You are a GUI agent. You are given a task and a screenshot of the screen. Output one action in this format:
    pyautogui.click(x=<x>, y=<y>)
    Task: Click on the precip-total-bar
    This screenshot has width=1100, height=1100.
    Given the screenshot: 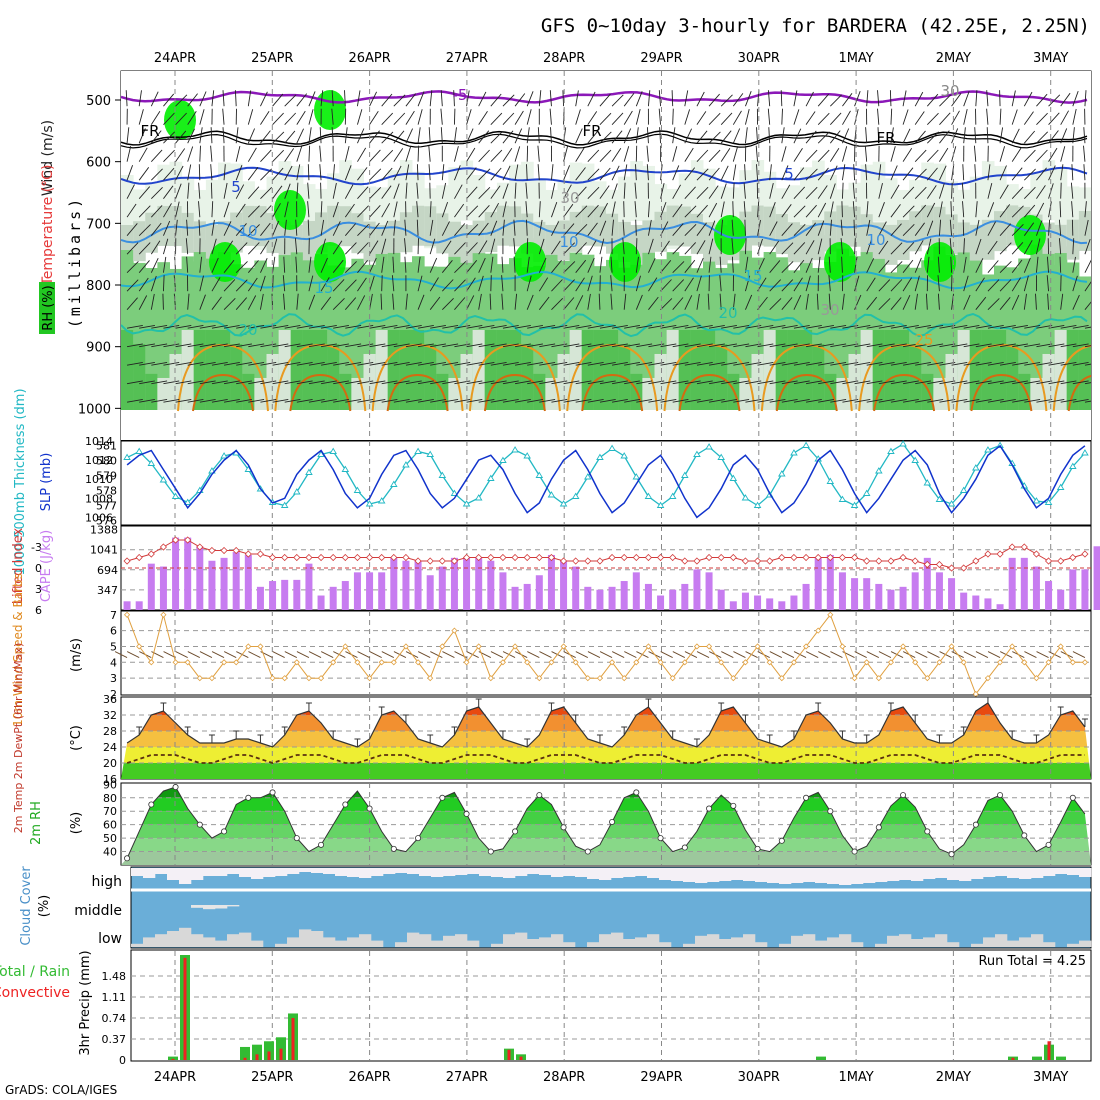 What is the action you would take?
    pyautogui.click(x=1061, y=1058)
    